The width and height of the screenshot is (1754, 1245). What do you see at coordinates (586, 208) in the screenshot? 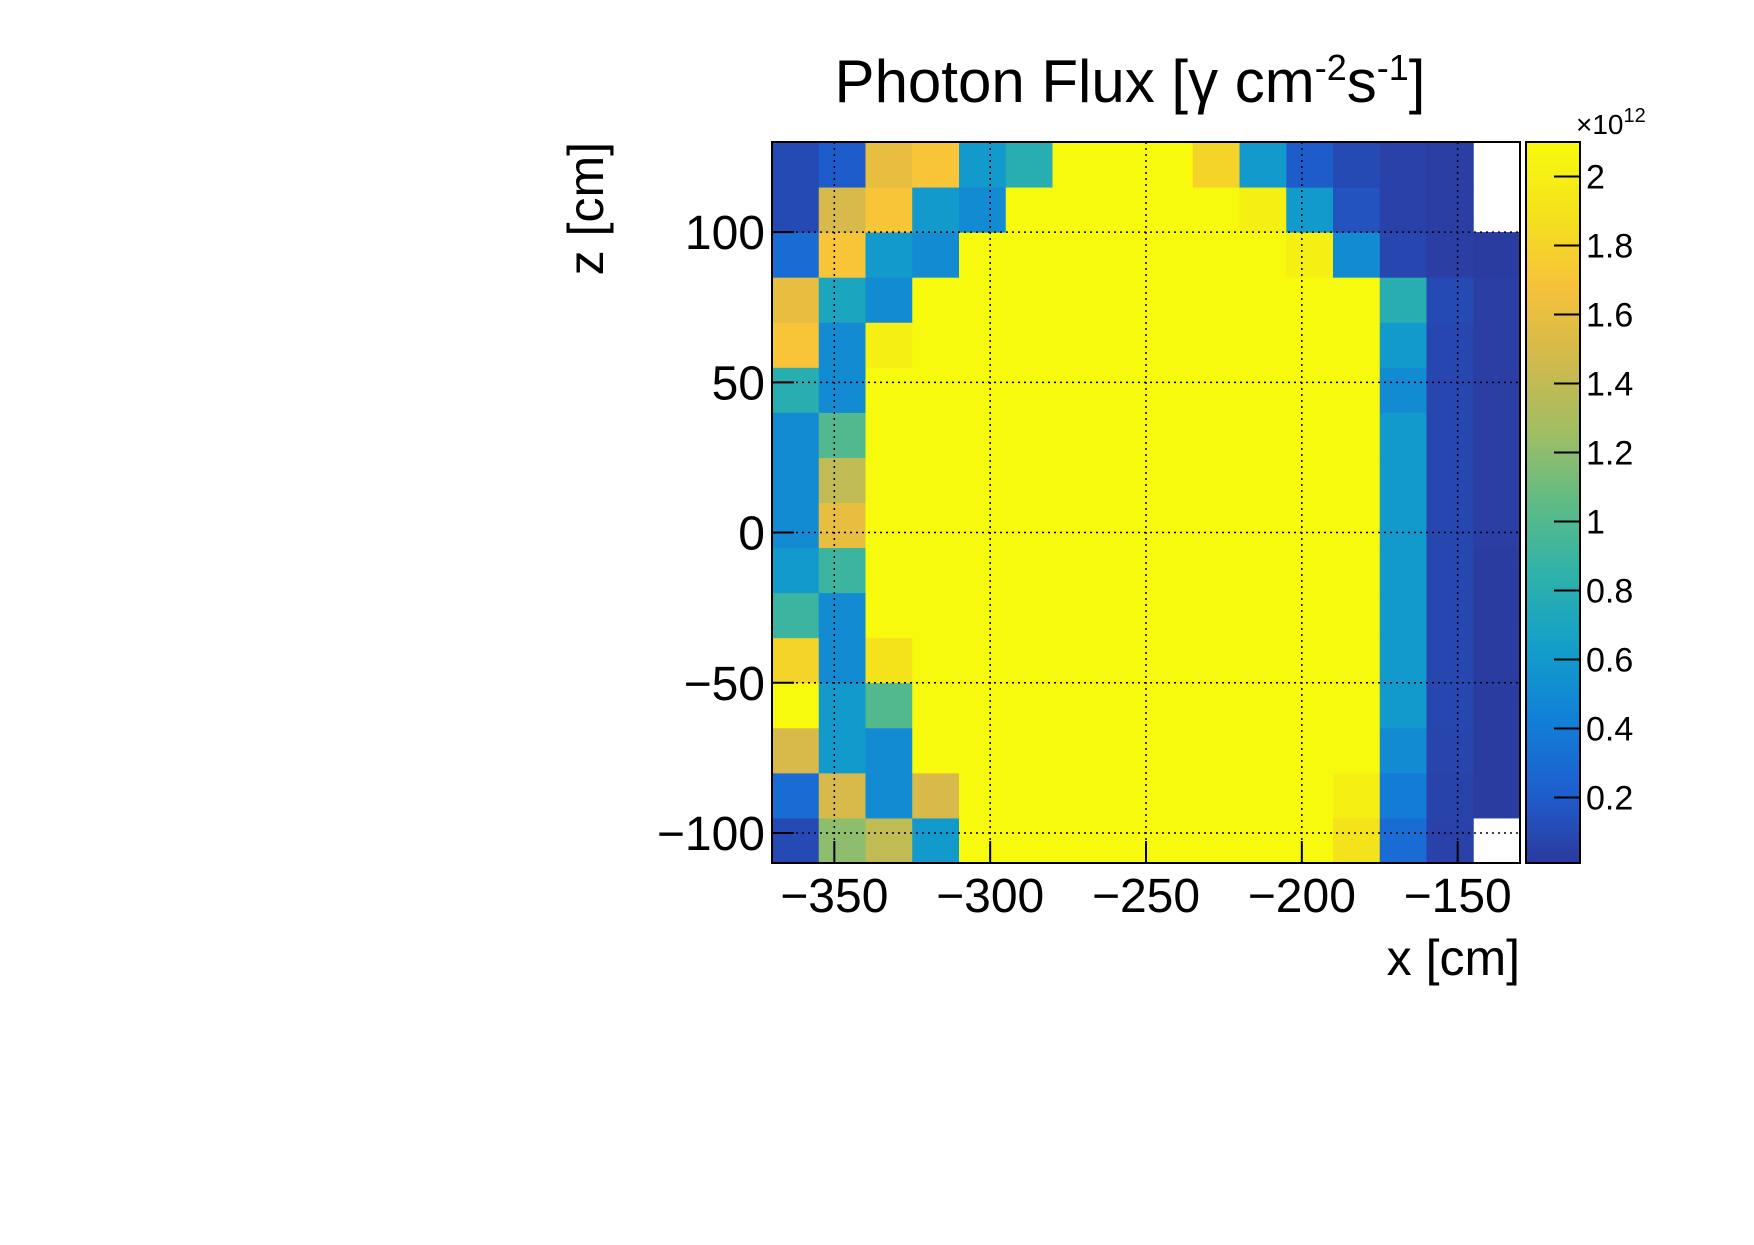
I see `y-axis-label: z [cm]` at bounding box center [586, 208].